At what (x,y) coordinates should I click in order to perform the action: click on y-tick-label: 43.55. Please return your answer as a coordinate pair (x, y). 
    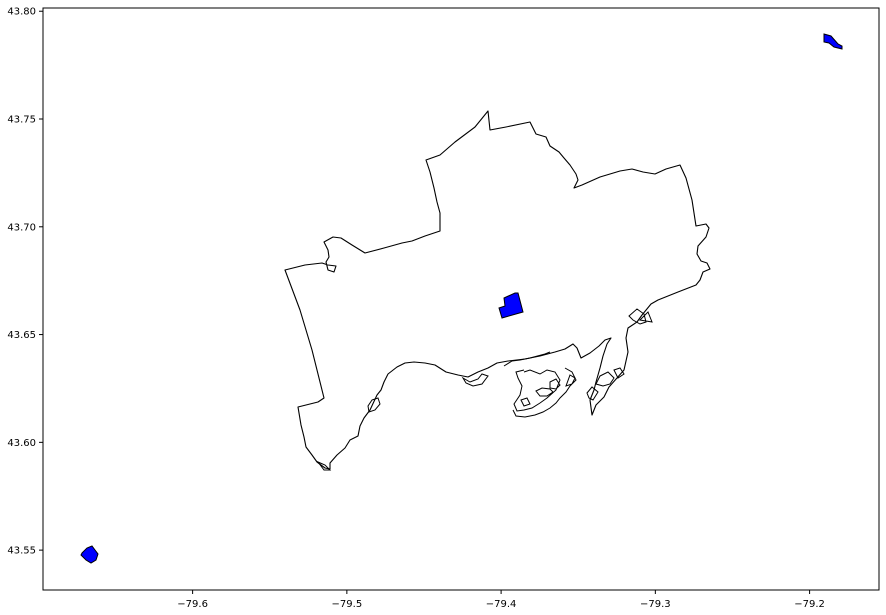
    Looking at the image, I should click on (21, 551).